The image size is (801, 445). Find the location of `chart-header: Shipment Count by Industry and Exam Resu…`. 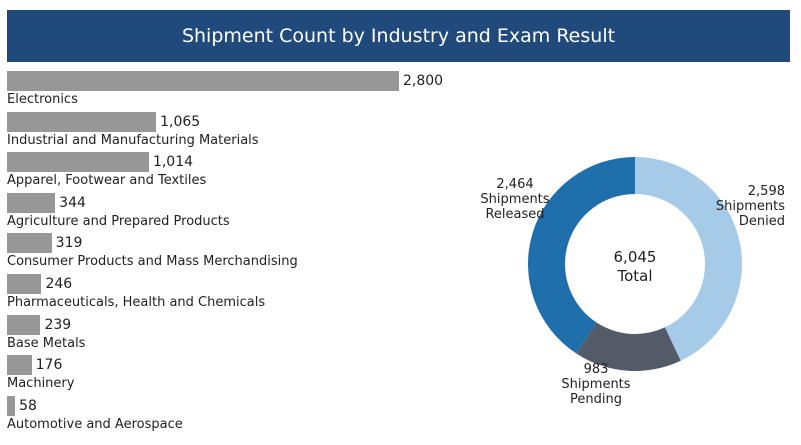

chart-header: Shipment Count by Industry and Exam Resu… is located at coordinates (398, 36).